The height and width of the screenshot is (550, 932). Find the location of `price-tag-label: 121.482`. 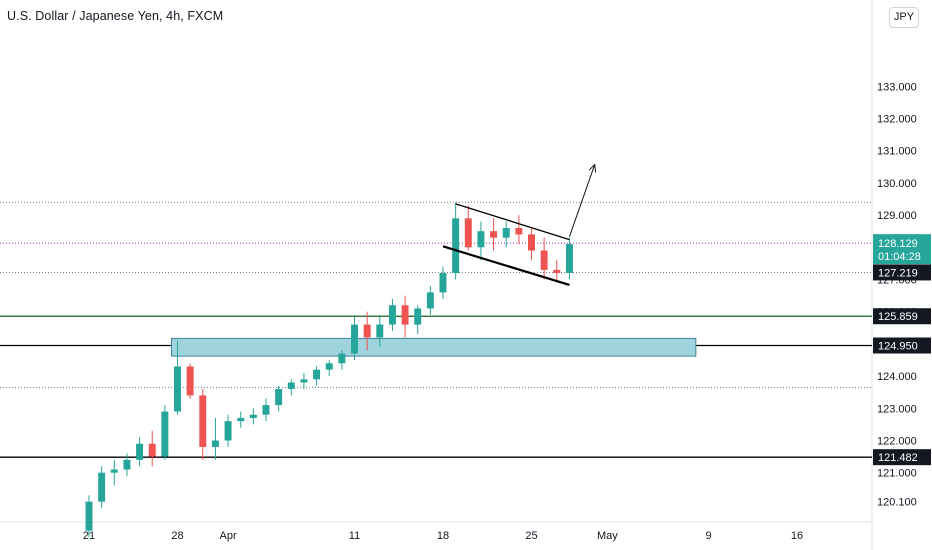

price-tag-label: 121.482 is located at coordinates (898, 458).